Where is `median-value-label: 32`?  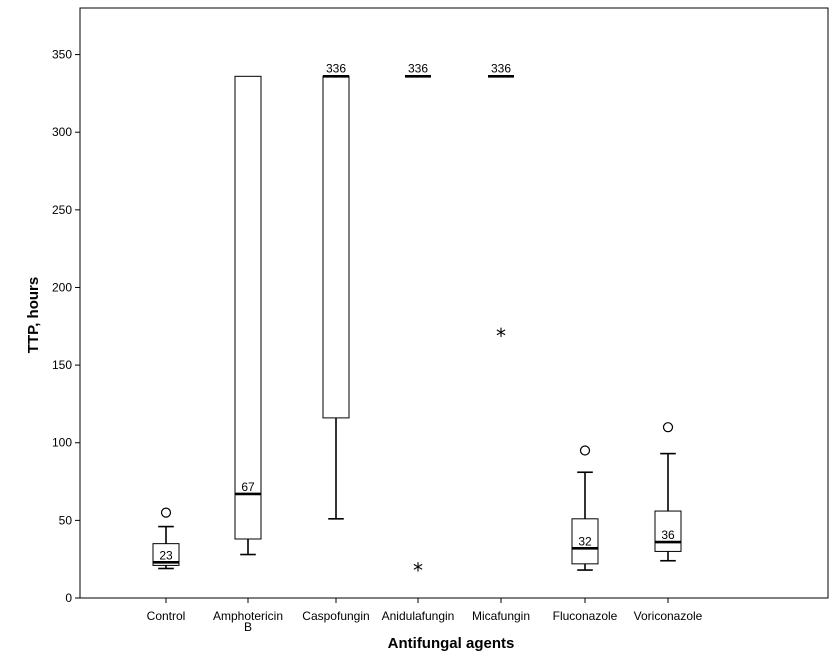
median-value-label: 32 is located at coordinates (585, 541).